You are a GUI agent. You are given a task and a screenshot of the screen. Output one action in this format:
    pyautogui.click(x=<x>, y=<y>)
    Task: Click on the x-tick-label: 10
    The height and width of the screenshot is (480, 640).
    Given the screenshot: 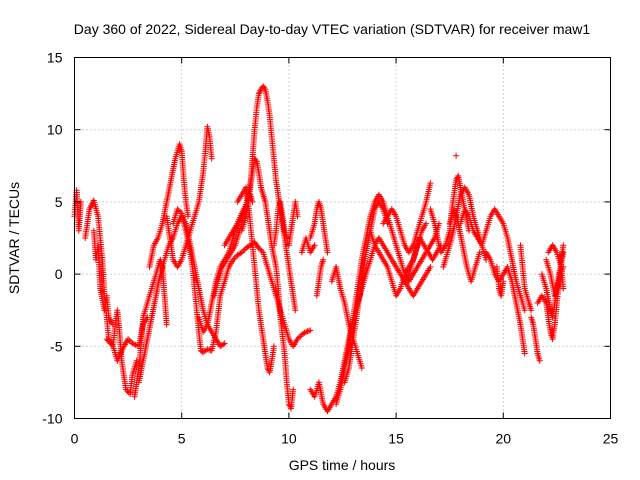 What is the action you would take?
    pyautogui.click(x=289, y=439)
    